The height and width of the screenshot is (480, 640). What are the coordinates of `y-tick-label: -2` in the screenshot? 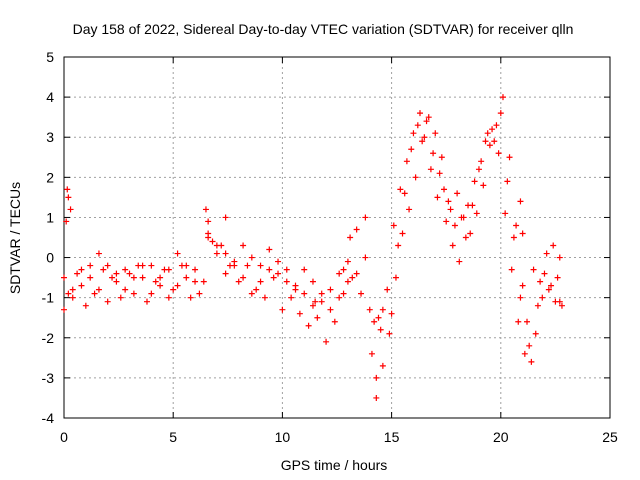 It's located at (48, 338).